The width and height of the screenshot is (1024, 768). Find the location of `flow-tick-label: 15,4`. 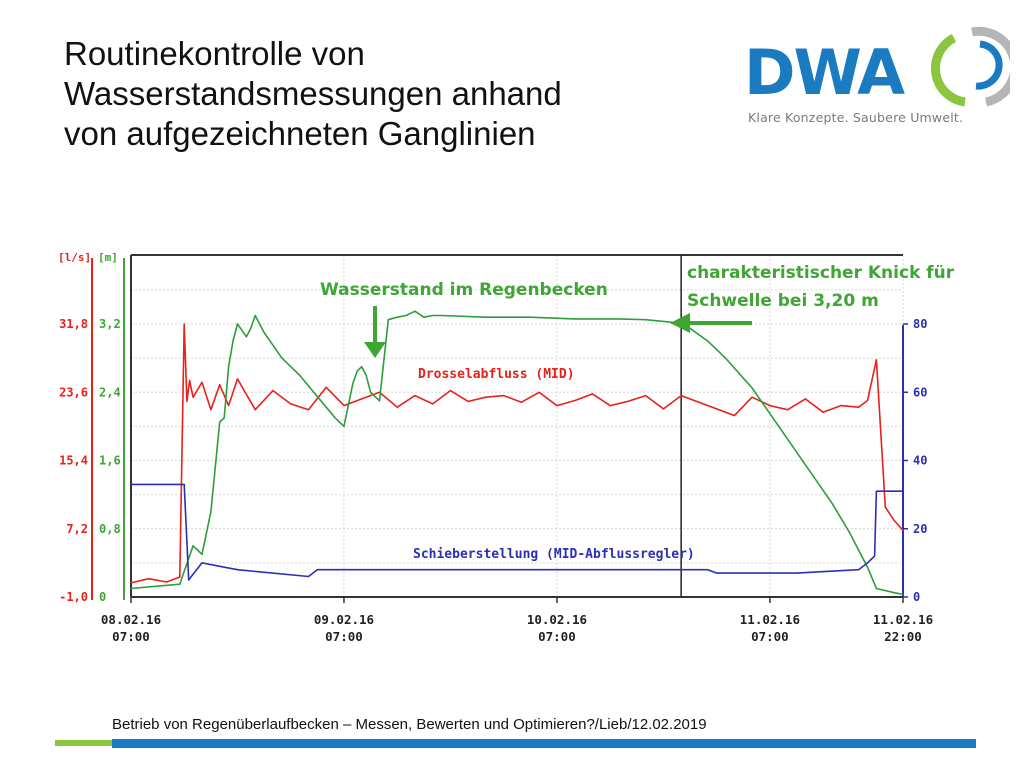

flow-tick-label: 15,4 is located at coordinates (73, 461).